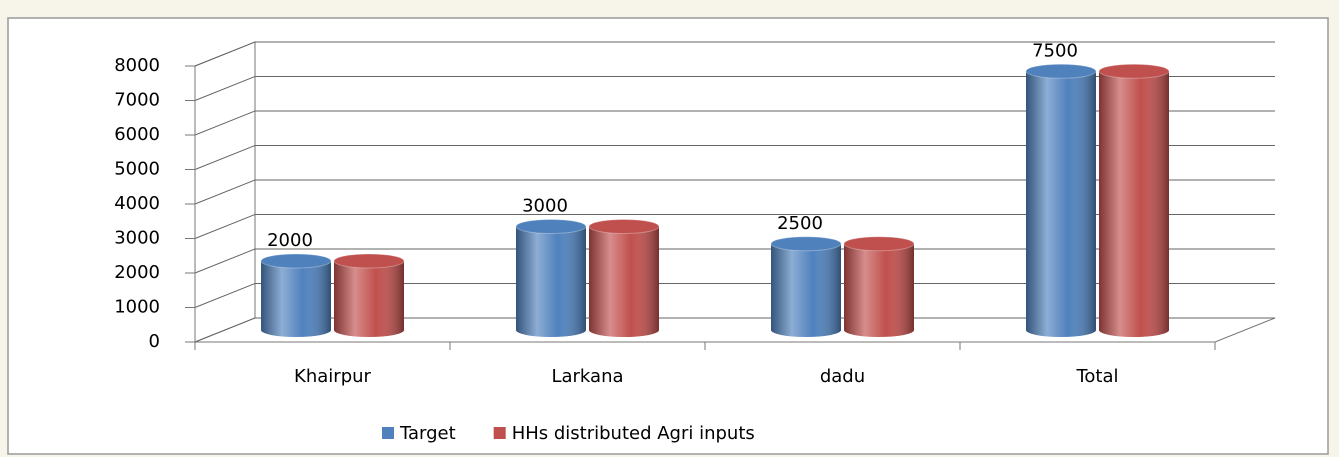 This screenshot has height=457, width=1339. Describe the element at coordinates (137, 307) in the screenshot. I see `y-tick-label: 1000` at that location.